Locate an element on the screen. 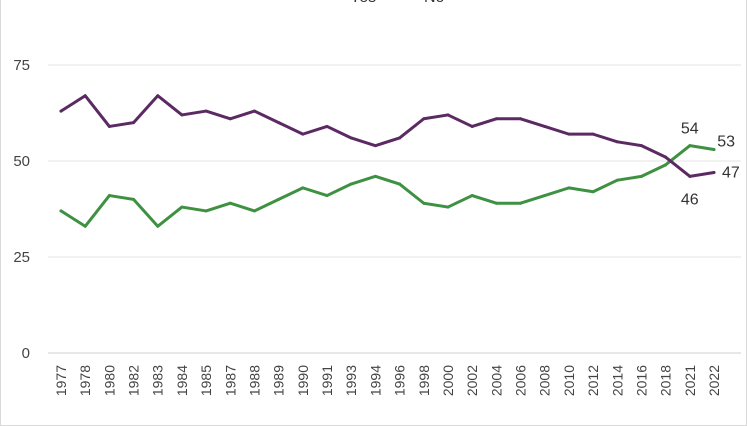 The image size is (747, 426). x-tick-label: 1996 is located at coordinates (400, 380).